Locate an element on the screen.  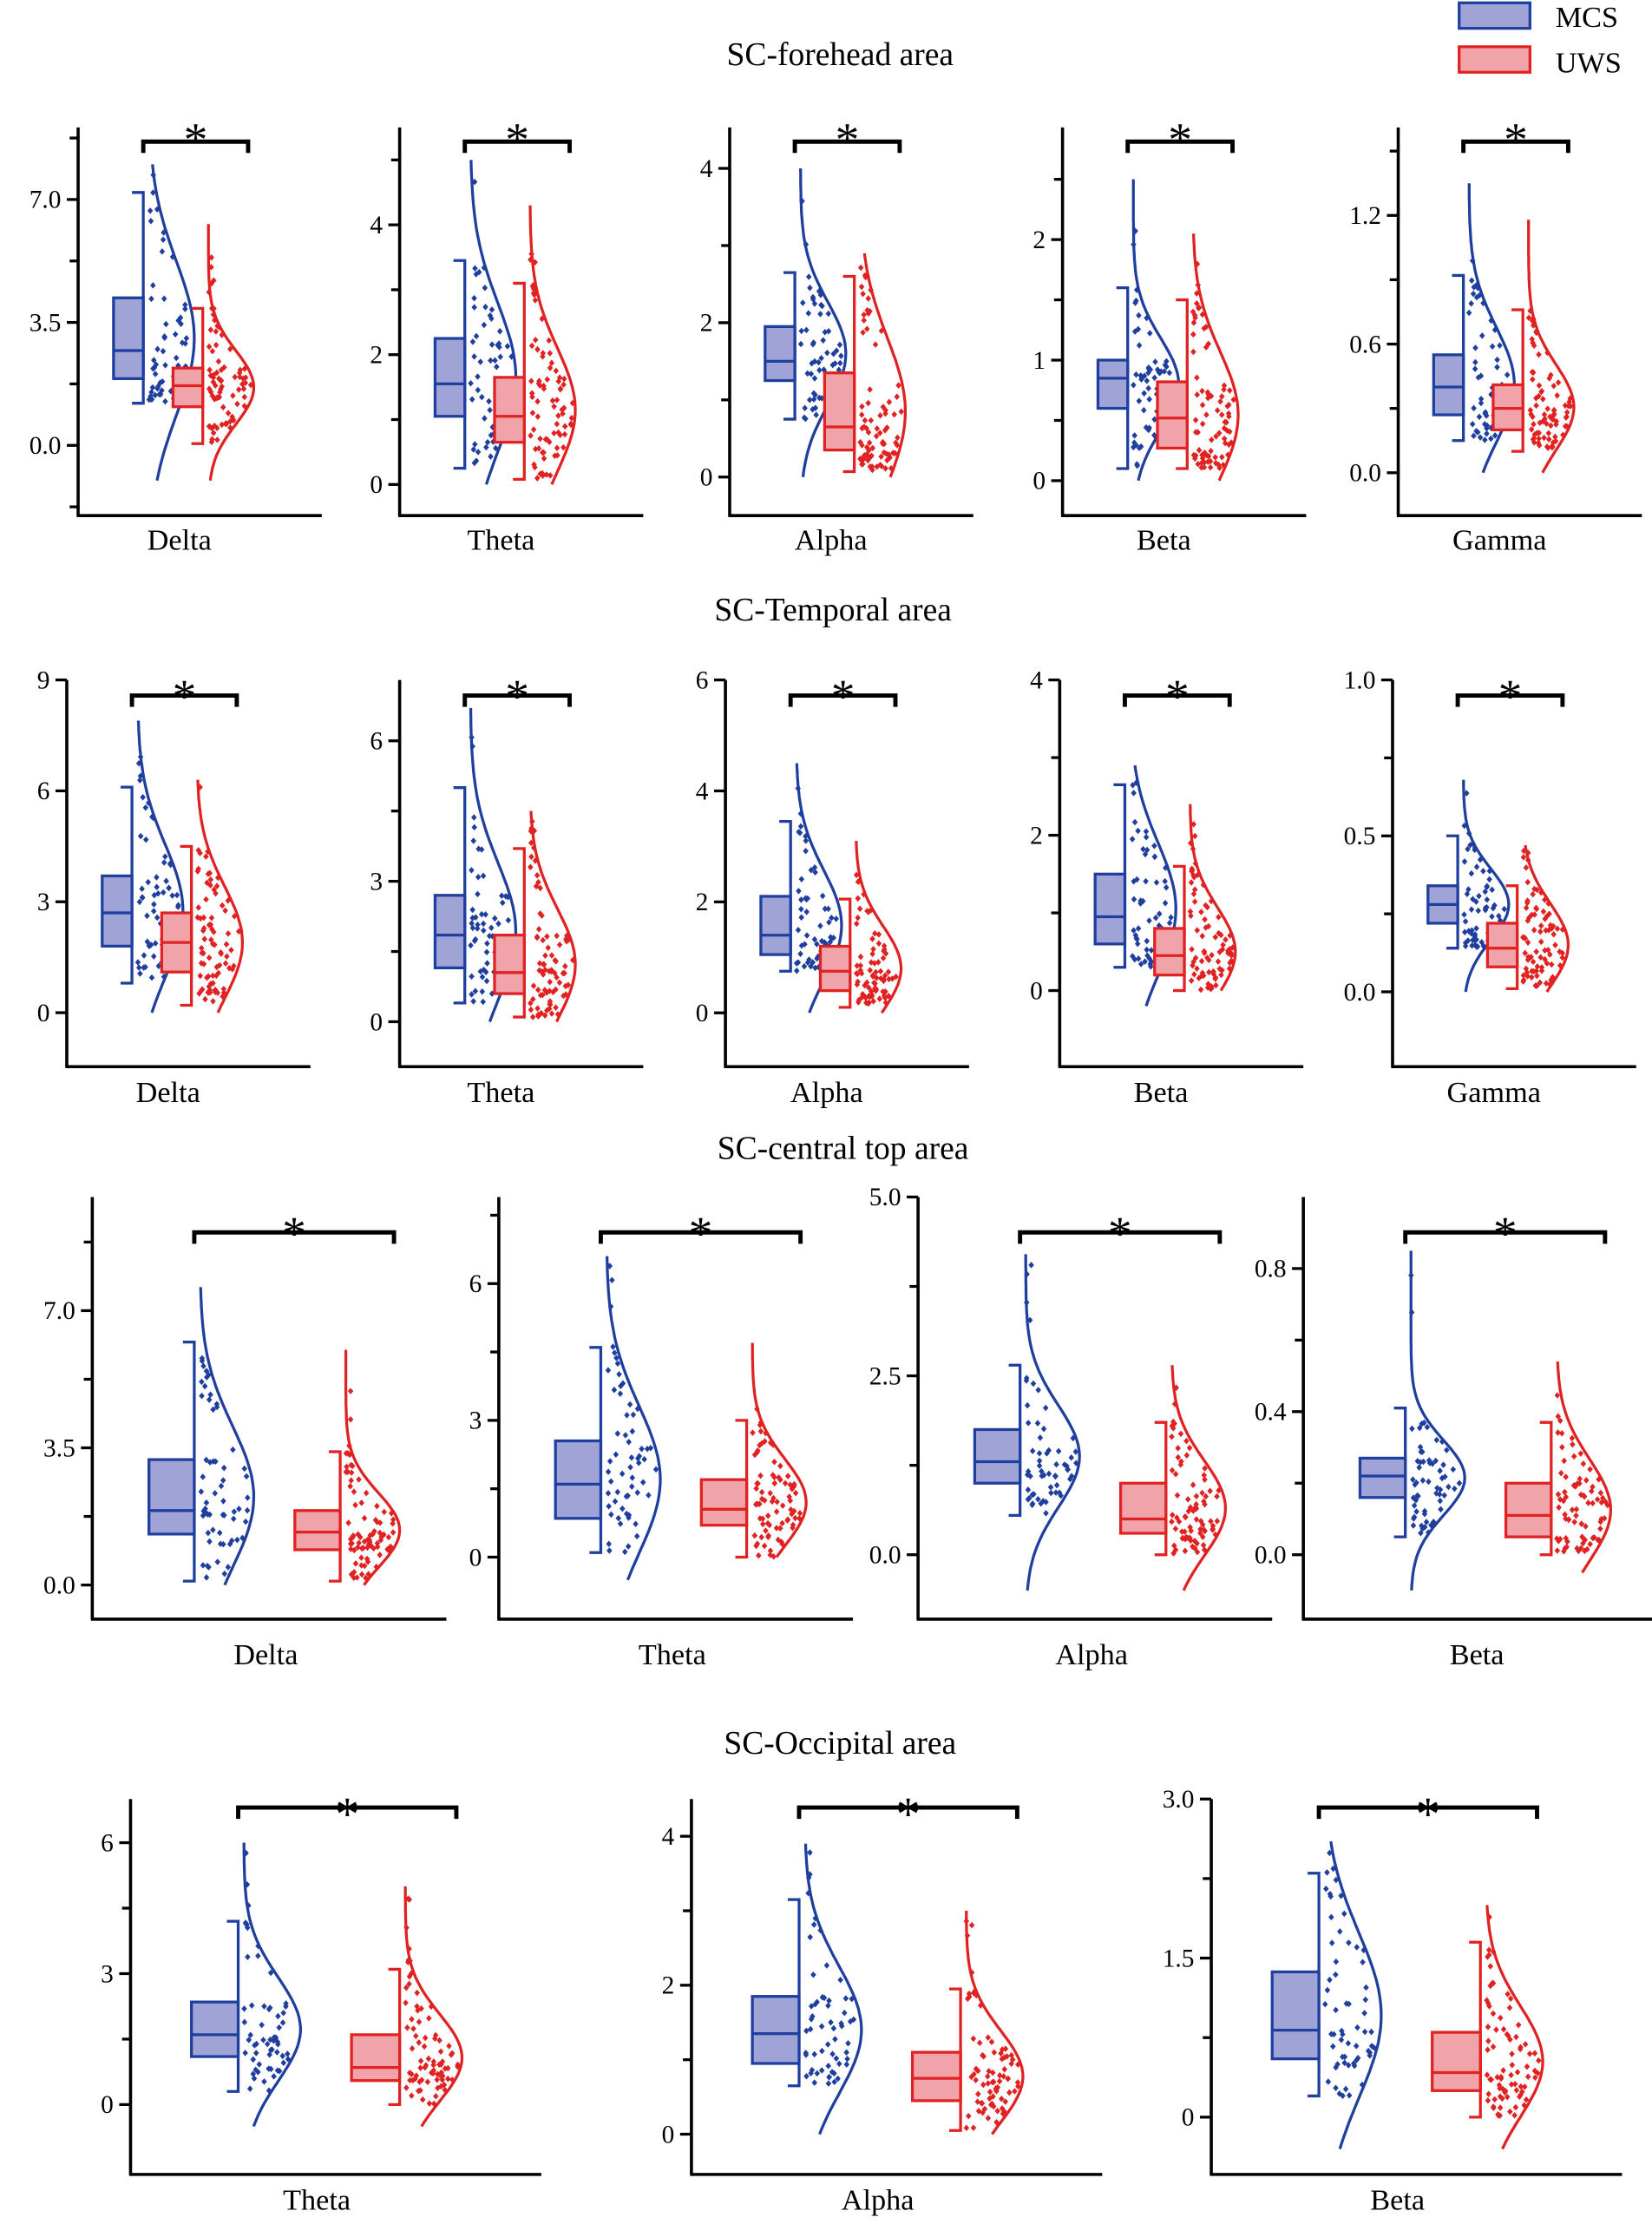
group-uws is located at coordinates (866, 366).